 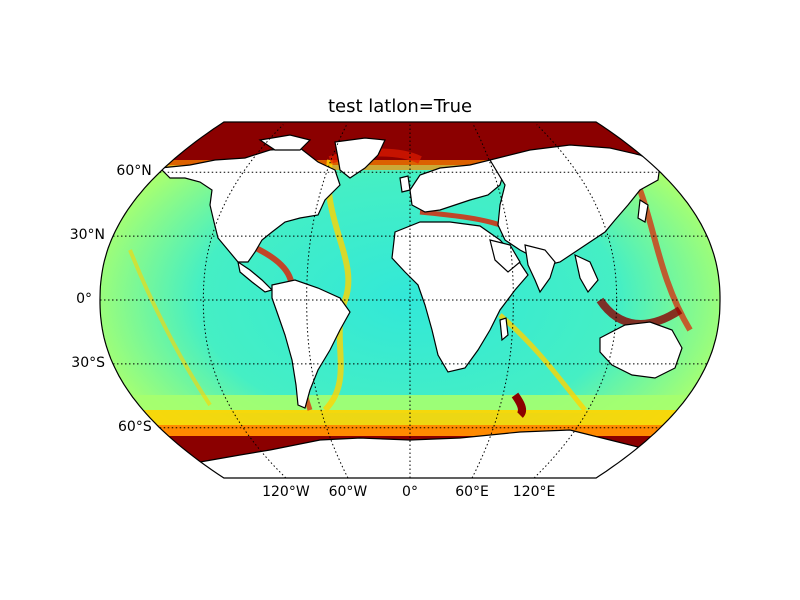 I want to click on kerguelen-spot, so click(x=519, y=405).